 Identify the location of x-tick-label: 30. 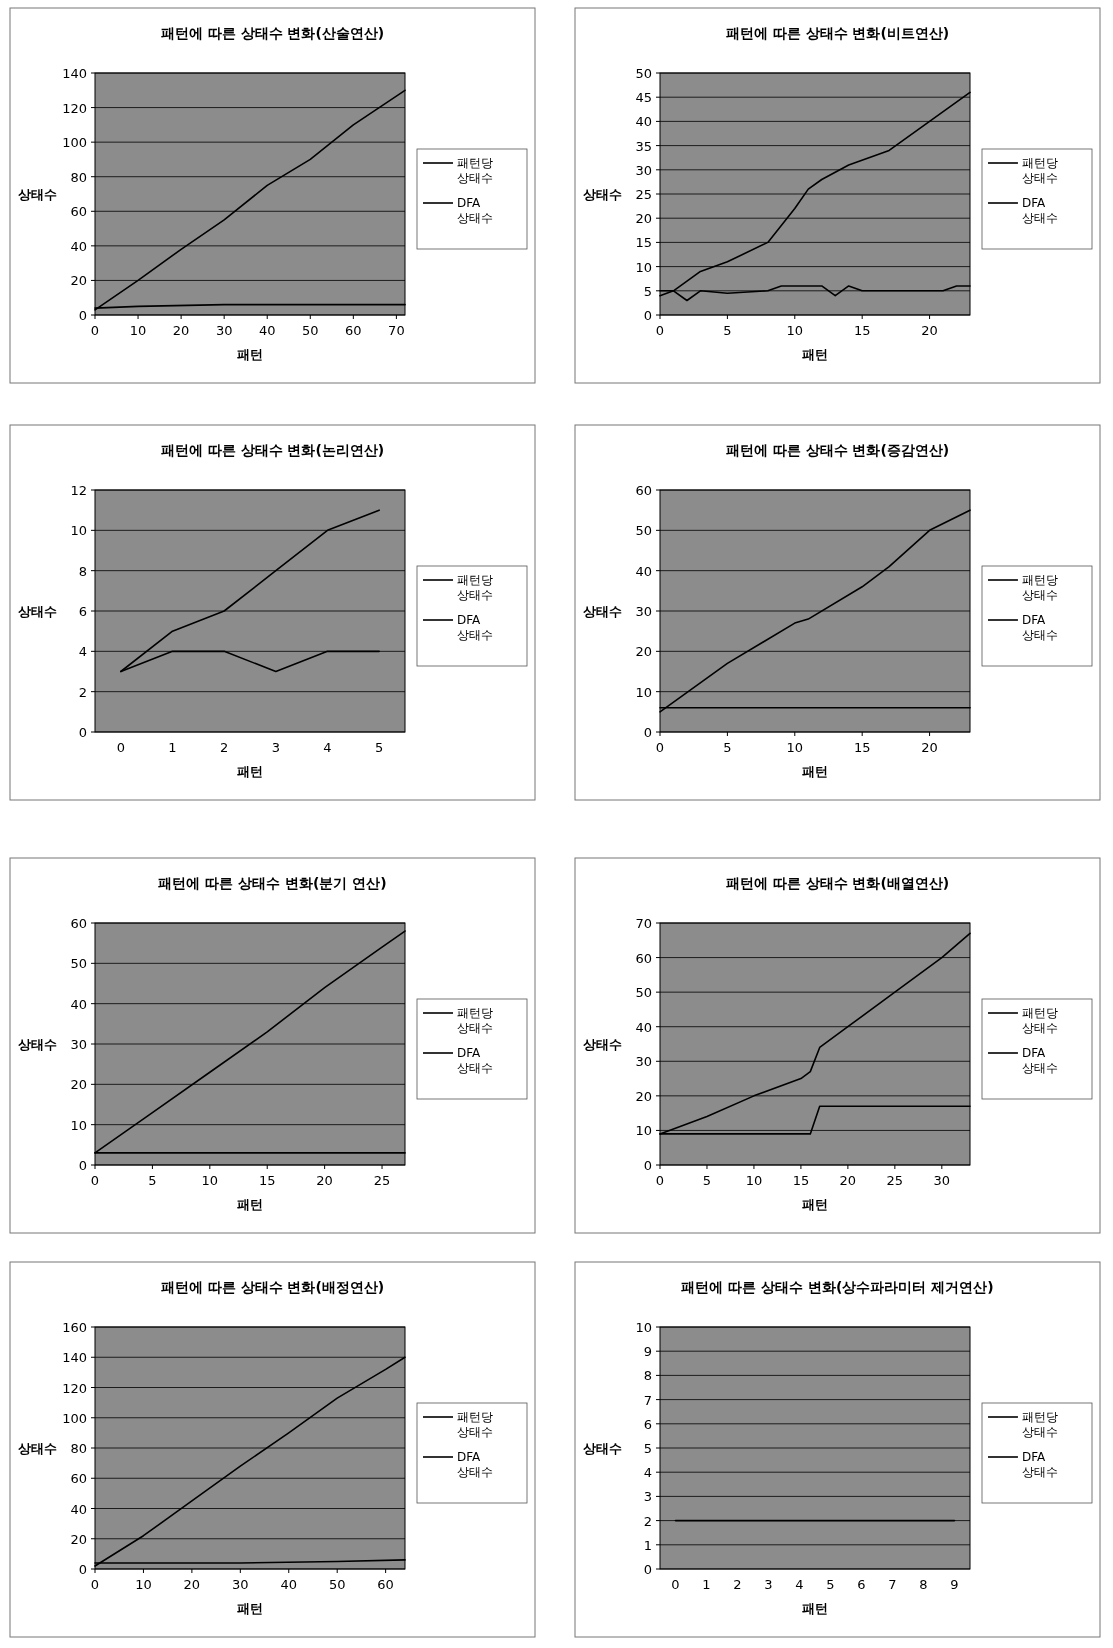
(942, 1180).